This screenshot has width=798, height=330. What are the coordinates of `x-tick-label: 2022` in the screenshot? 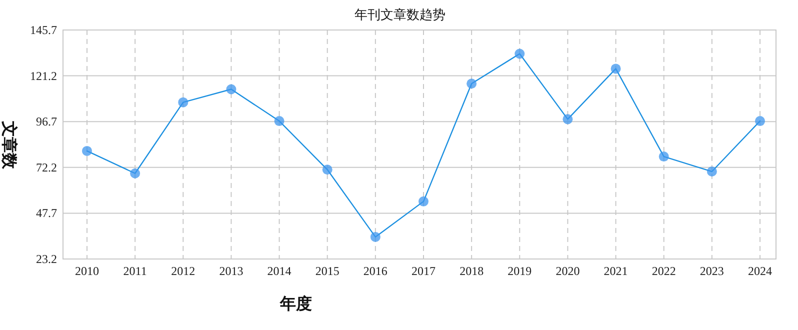 It's located at (664, 271).